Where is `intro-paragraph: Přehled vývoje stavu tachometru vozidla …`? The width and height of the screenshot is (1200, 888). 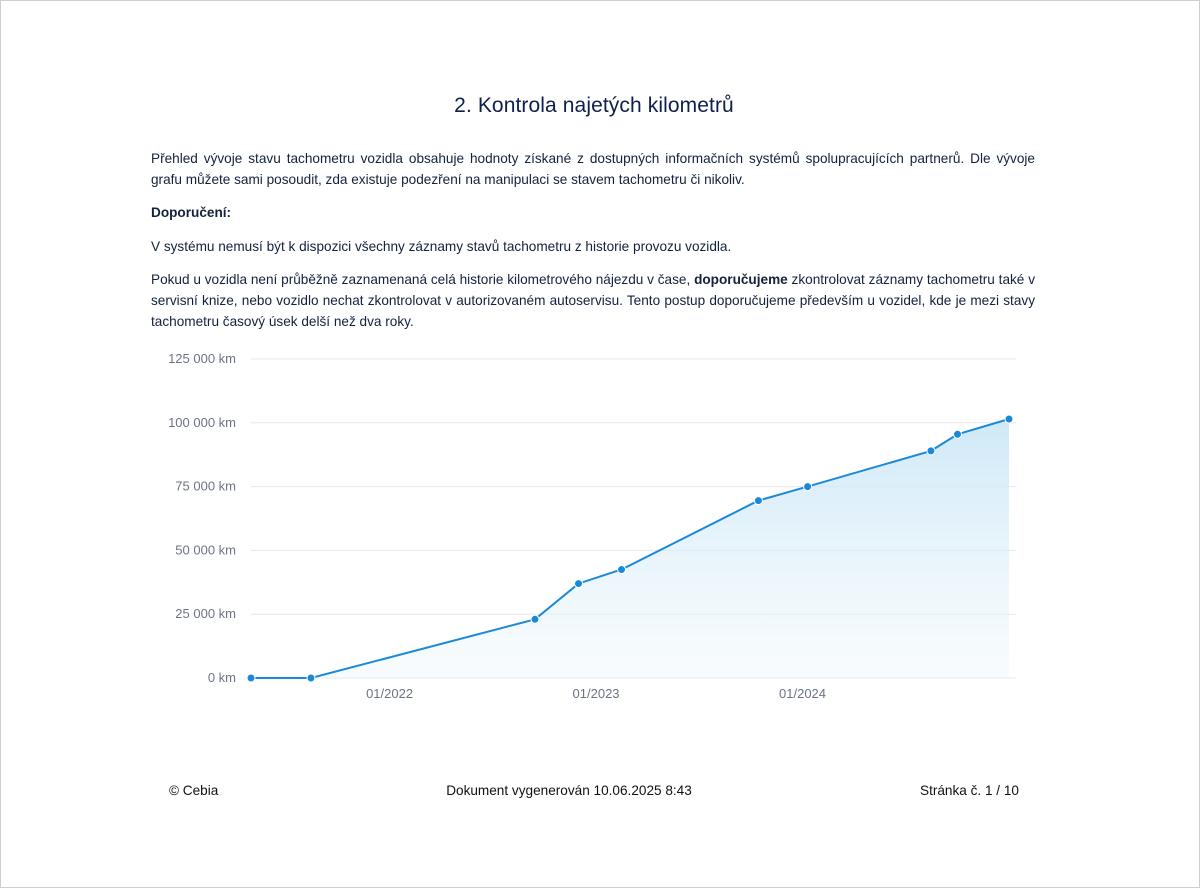 intro-paragraph: Přehled vývoje stavu tachometru vozidla … is located at coordinates (593, 169).